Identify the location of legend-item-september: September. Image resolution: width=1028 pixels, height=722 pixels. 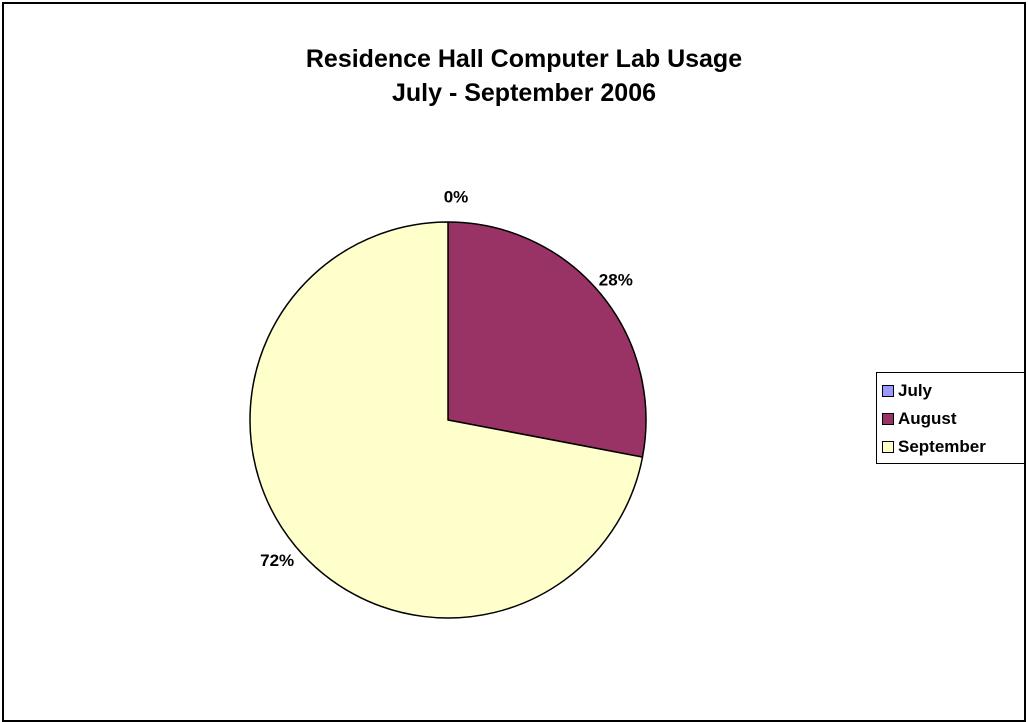
(950, 447).